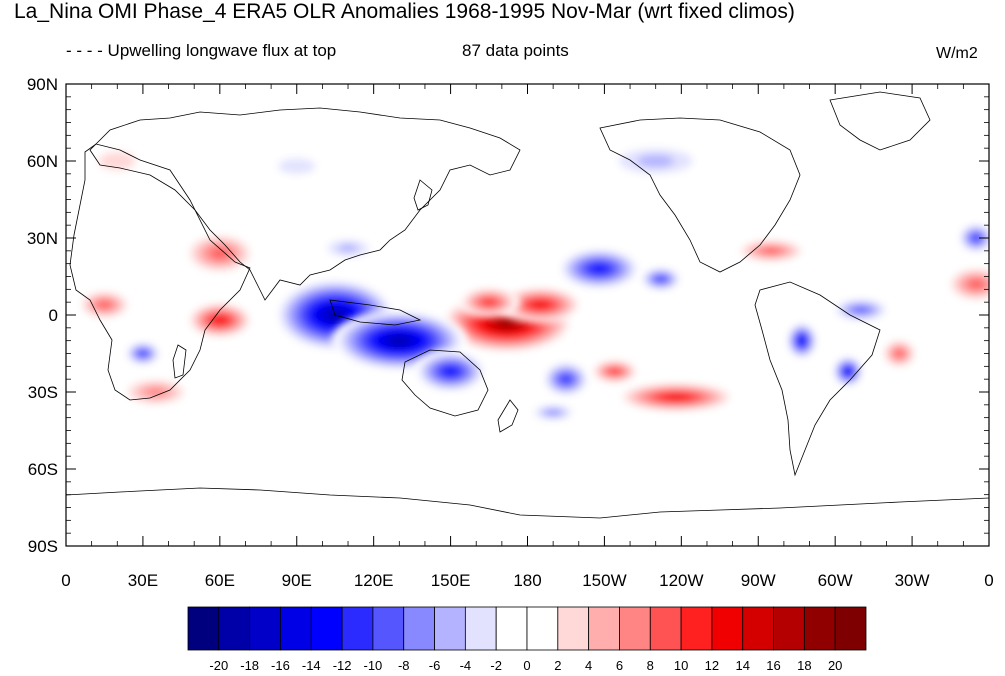 The image size is (1005, 676). What do you see at coordinates (297, 580) in the screenshot?
I see `longitude-label: 90E` at bounding box center [297, 580].